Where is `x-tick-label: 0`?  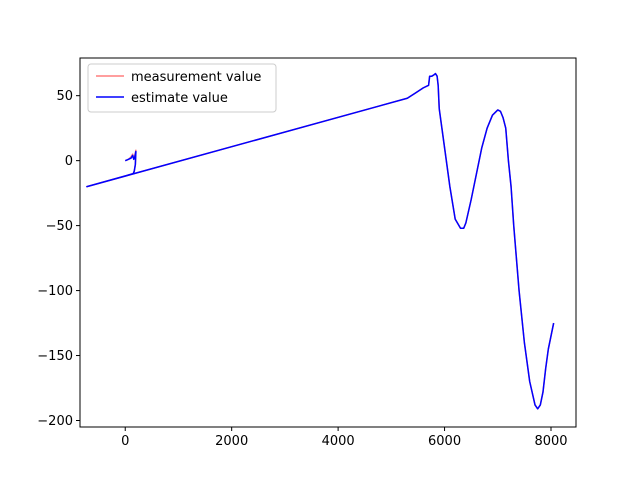
x-tick-label: 0 is located at coordinates (125, 441).